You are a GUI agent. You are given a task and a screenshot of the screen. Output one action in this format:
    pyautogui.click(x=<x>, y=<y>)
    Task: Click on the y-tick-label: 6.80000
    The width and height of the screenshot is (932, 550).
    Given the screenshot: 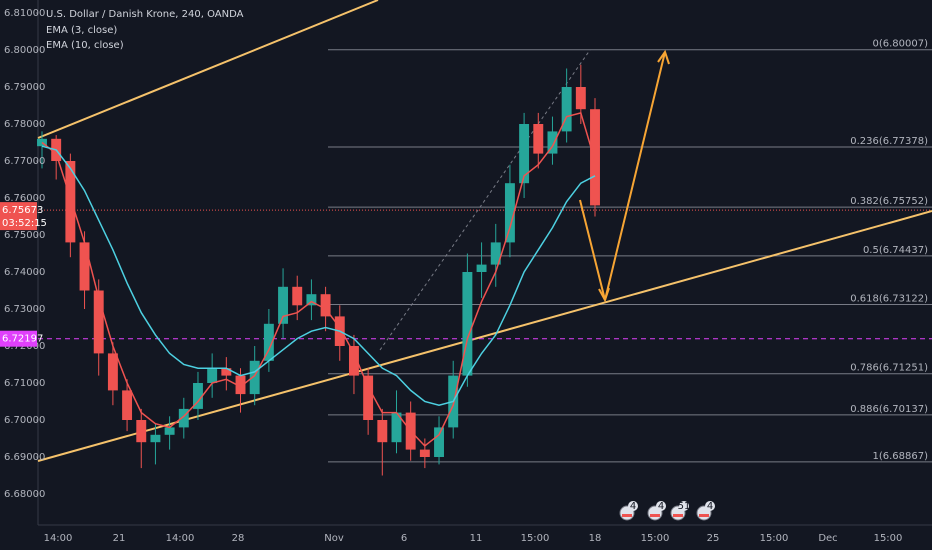 What is the action you would take?
    pyautogui.click(x=24, y=50)
    